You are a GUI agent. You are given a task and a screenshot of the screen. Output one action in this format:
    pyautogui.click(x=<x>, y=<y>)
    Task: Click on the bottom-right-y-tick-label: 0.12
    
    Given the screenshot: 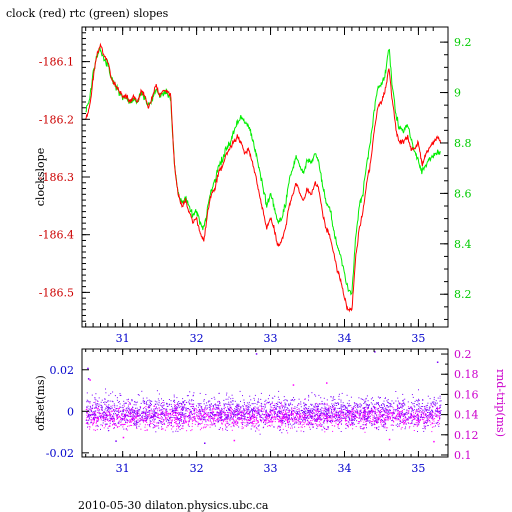 What is the action you would take?
    pyautogui.click(x=466, y=435)
    